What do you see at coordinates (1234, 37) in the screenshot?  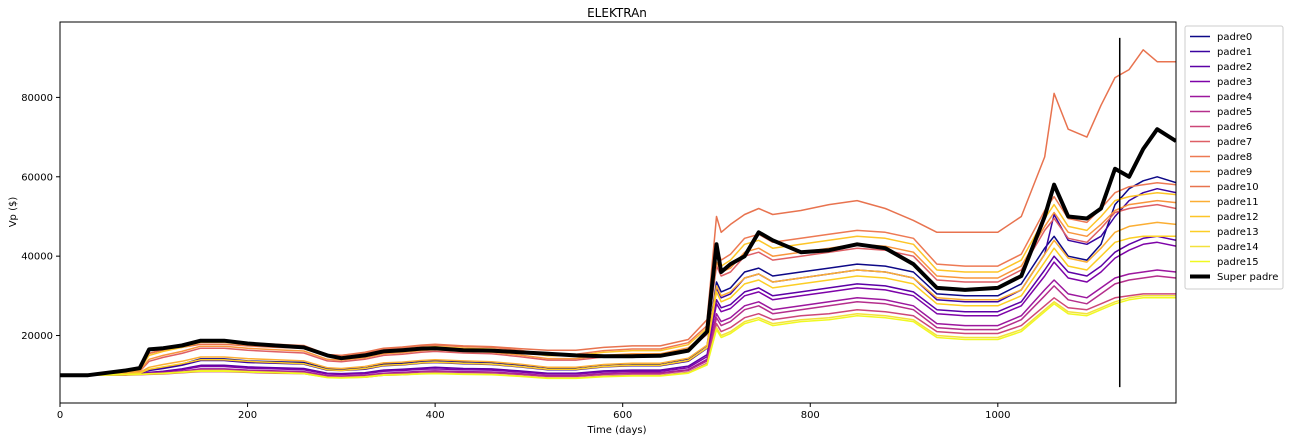 I see `legend-label: padre0` at bounding box center [1234, 37].